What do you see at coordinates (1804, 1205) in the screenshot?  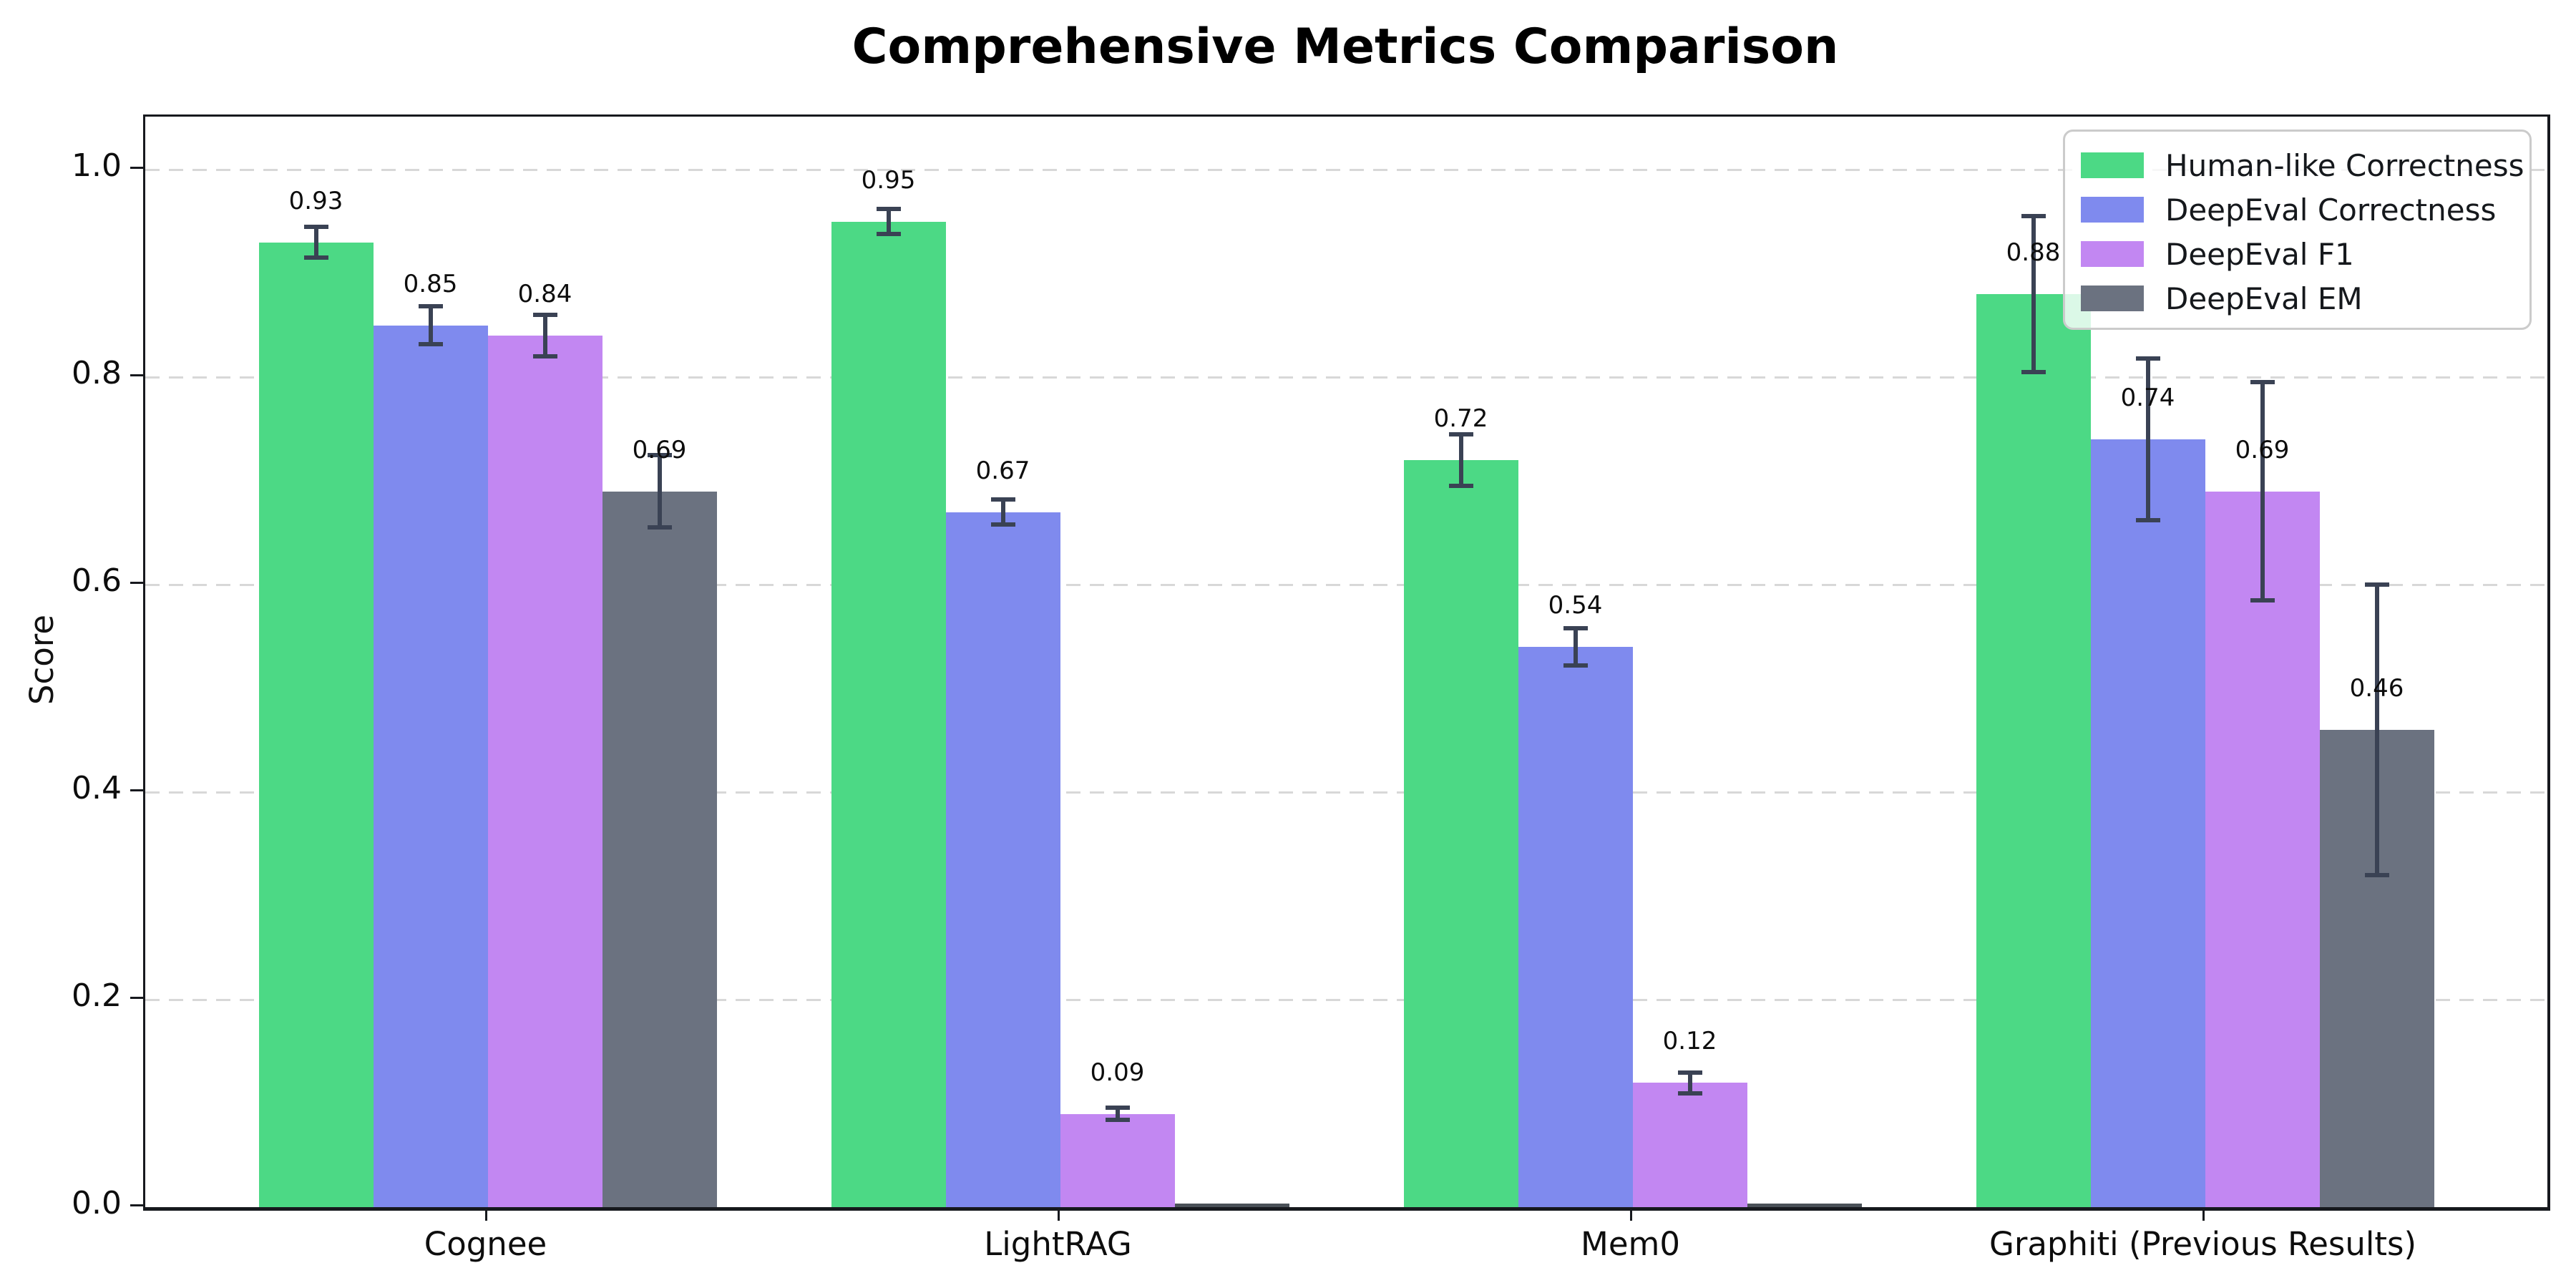 I see `bar-deepeval-em-mem0-zero` at bounding box center [1804, 1205].